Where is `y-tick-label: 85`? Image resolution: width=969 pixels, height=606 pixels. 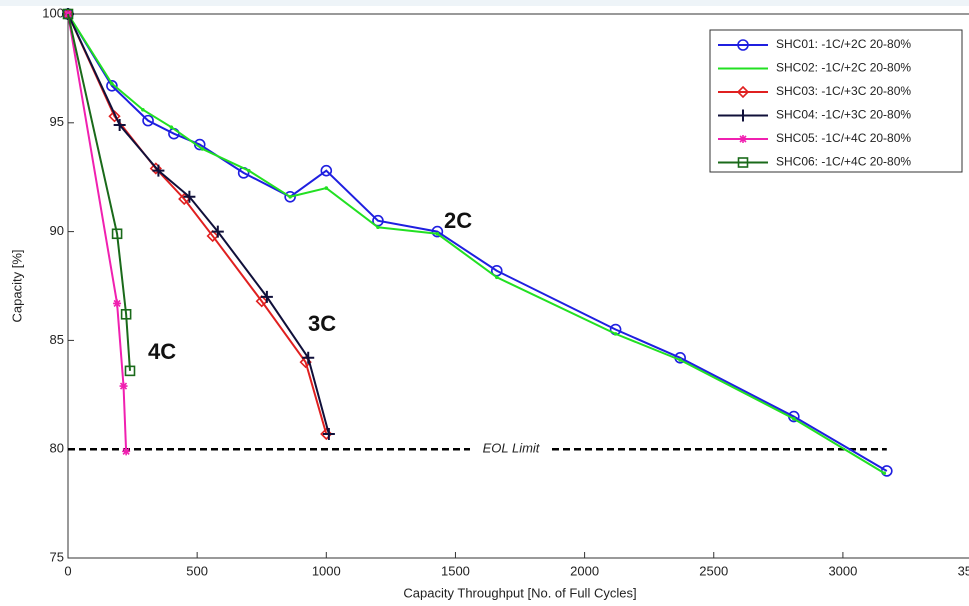 y-tick-label: 85 is located at coordinates (57, 339).